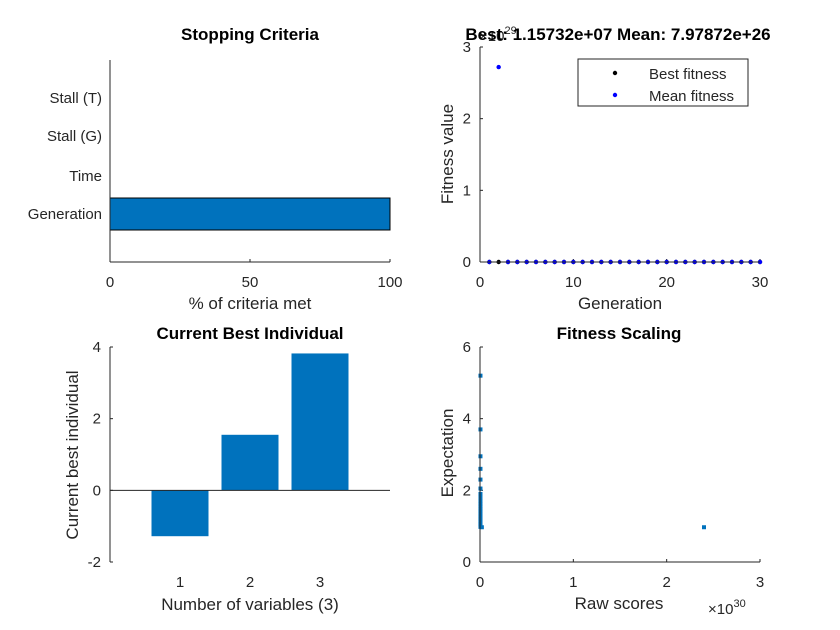  What do you see at coordinates (467, 190) in the screenshot?
I see `fitness-y-tick-label: 1` at bounding box center [467, 190].